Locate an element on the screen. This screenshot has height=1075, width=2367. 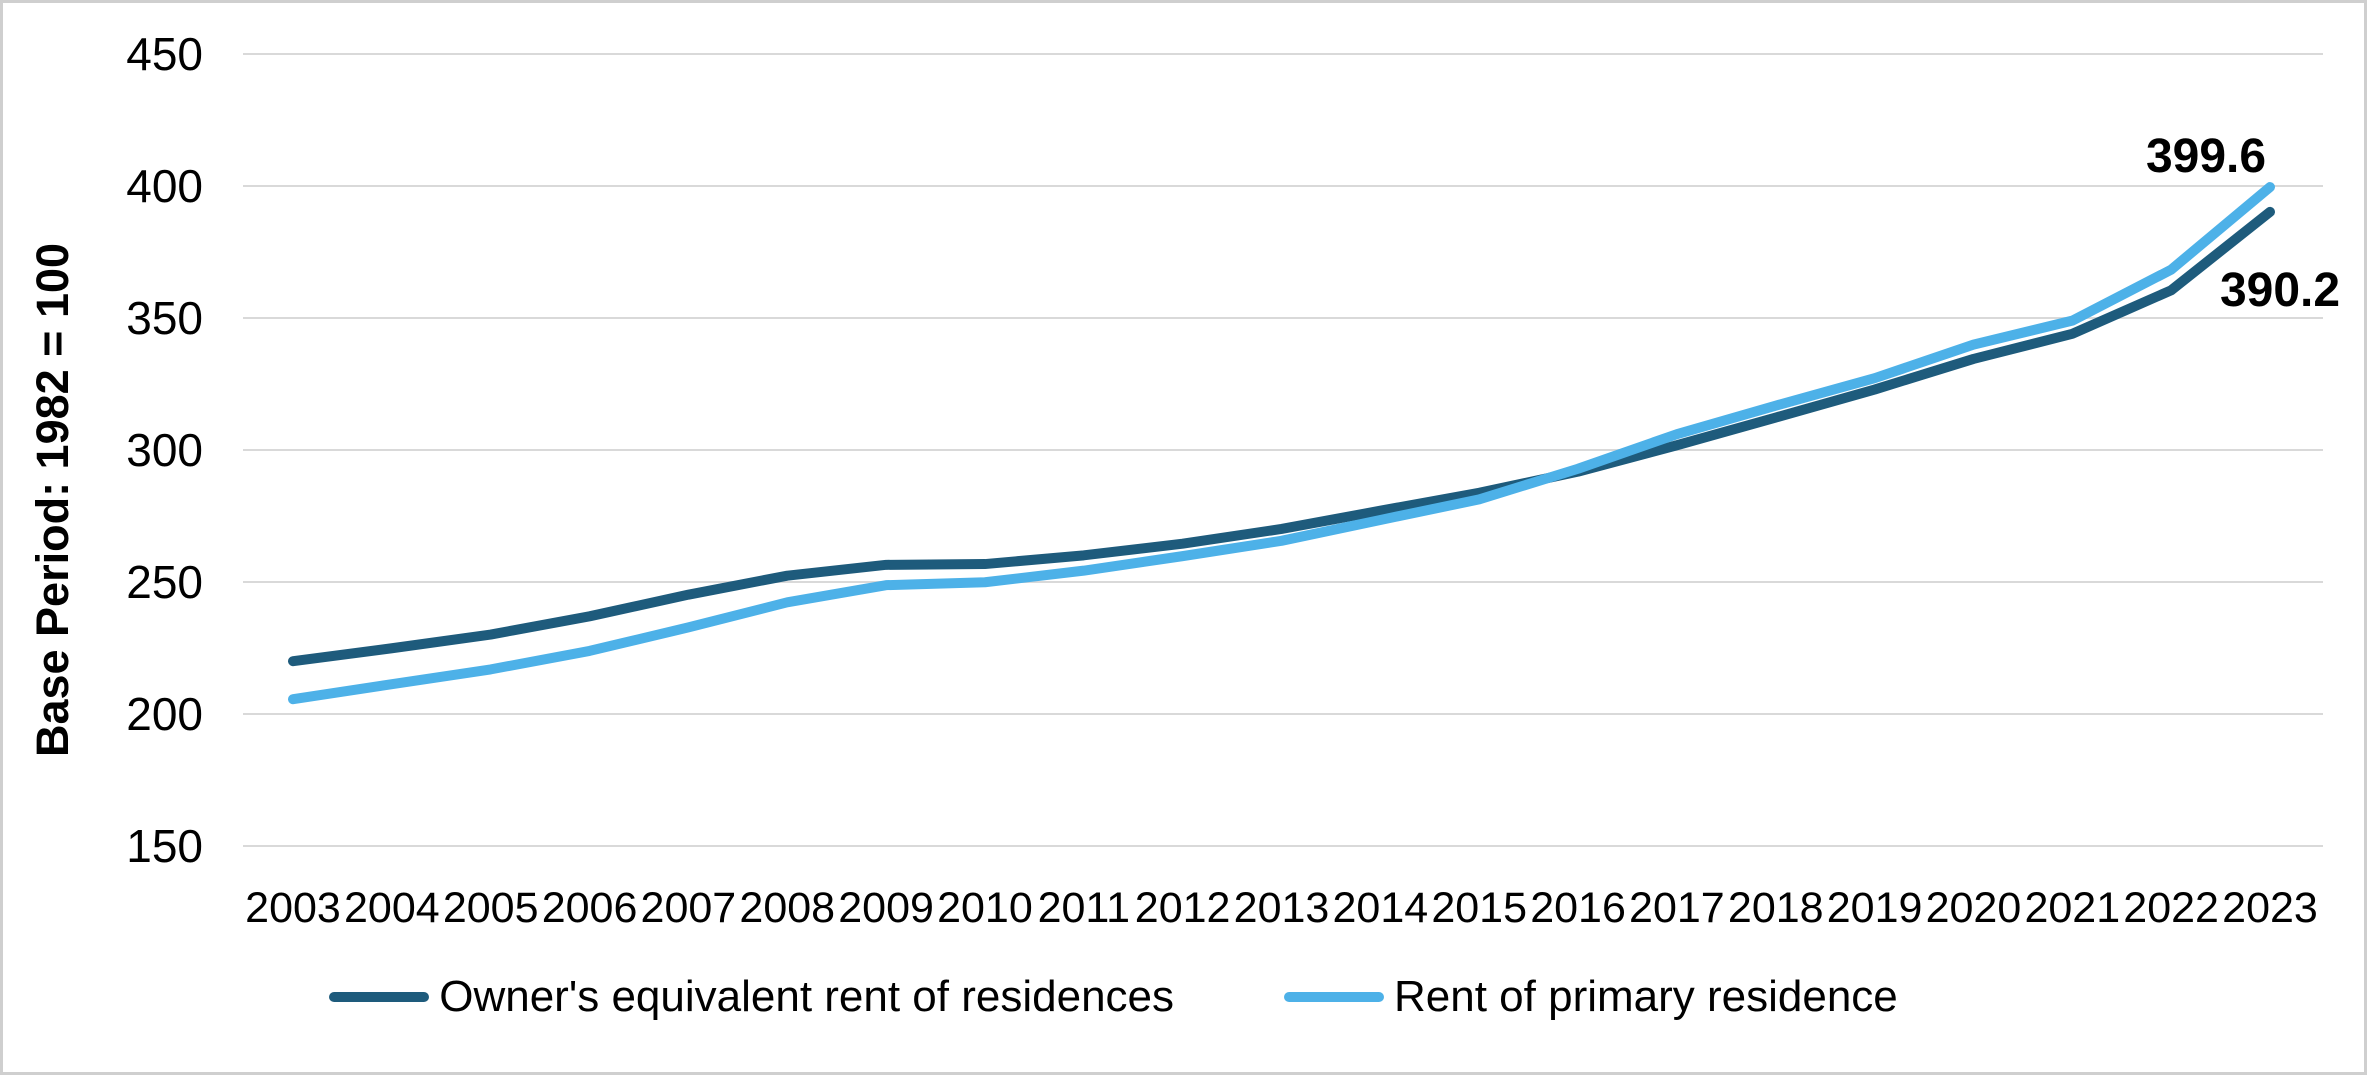
y-tick-label: 200 is located at coordinates (164, 714).